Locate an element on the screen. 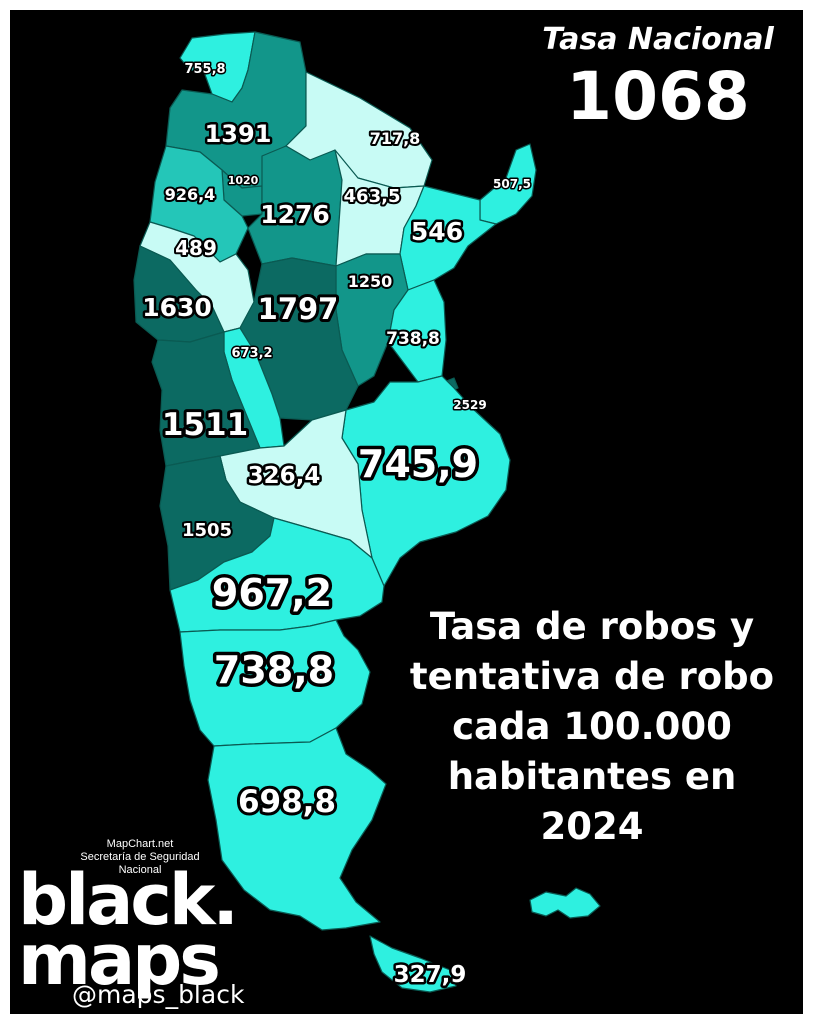 This screenshot has width=813, height=1024. credit-line: Secretaría de Seguridad is located at coordinates (140, 857).